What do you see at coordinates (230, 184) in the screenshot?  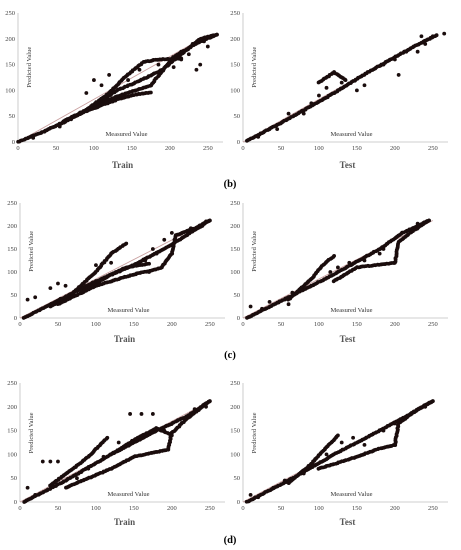 I see `figure-label-b: (b)` at bounding box center [230, 184].